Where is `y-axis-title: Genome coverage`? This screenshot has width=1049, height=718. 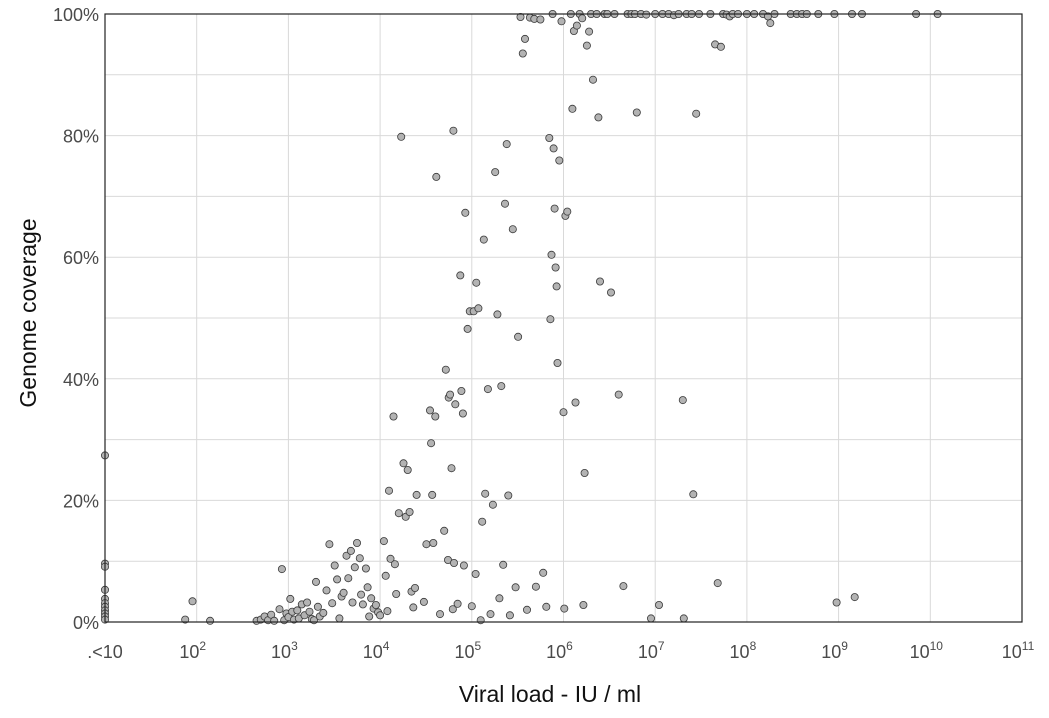 y-axis-title: Genome coverage is located at coordinates (28, 312).